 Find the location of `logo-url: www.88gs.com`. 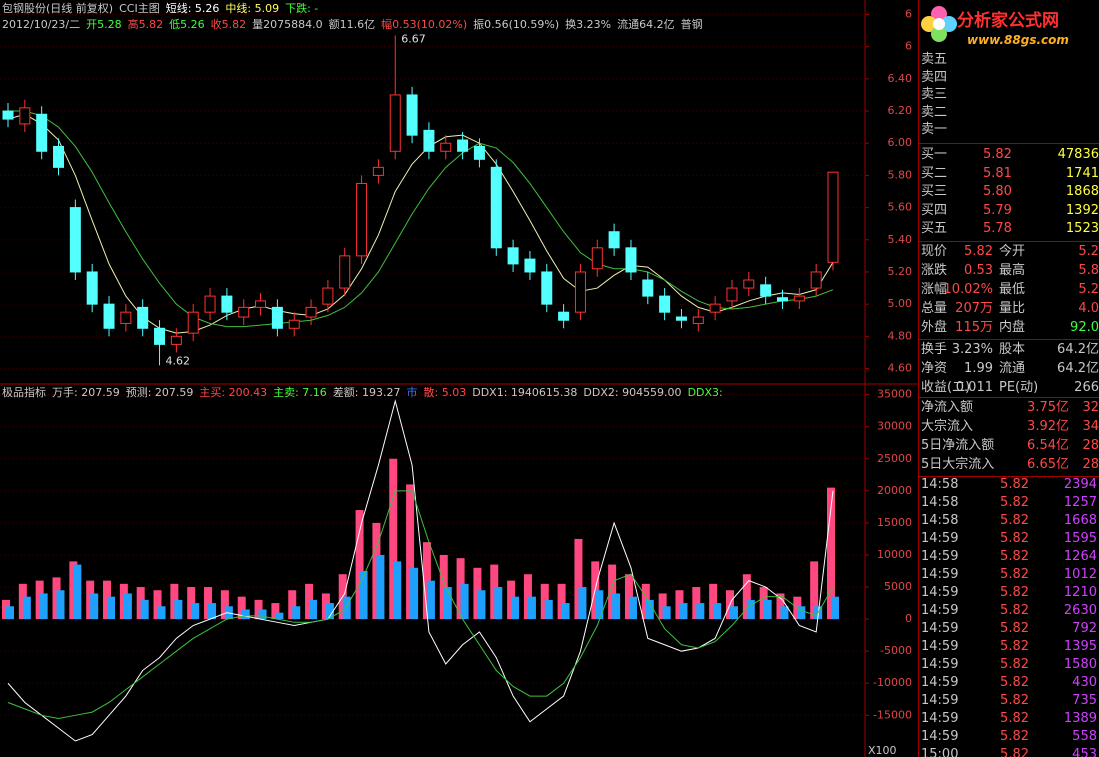

logo-url: www.88gs.com is located at coordinates (1018, 40).